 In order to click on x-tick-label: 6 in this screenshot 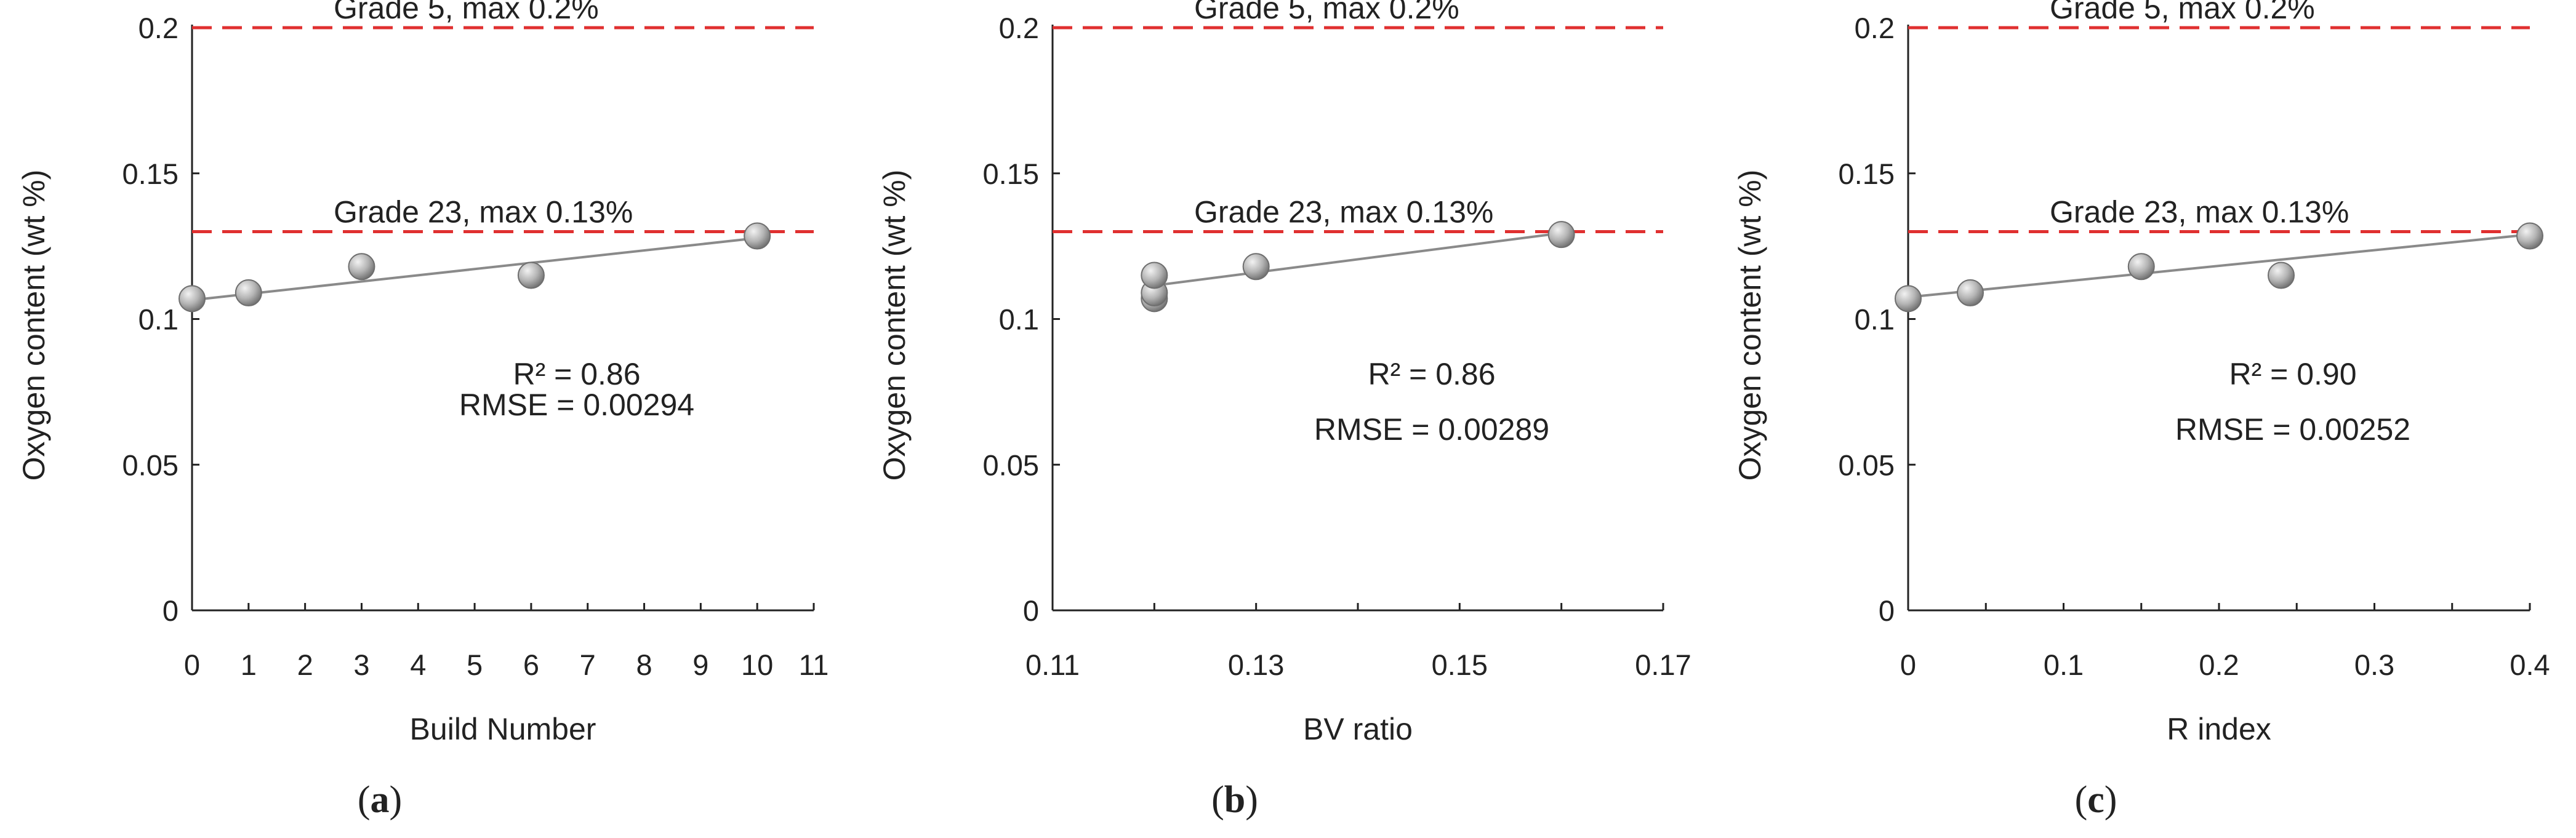, I will do `click(531, 665)`.